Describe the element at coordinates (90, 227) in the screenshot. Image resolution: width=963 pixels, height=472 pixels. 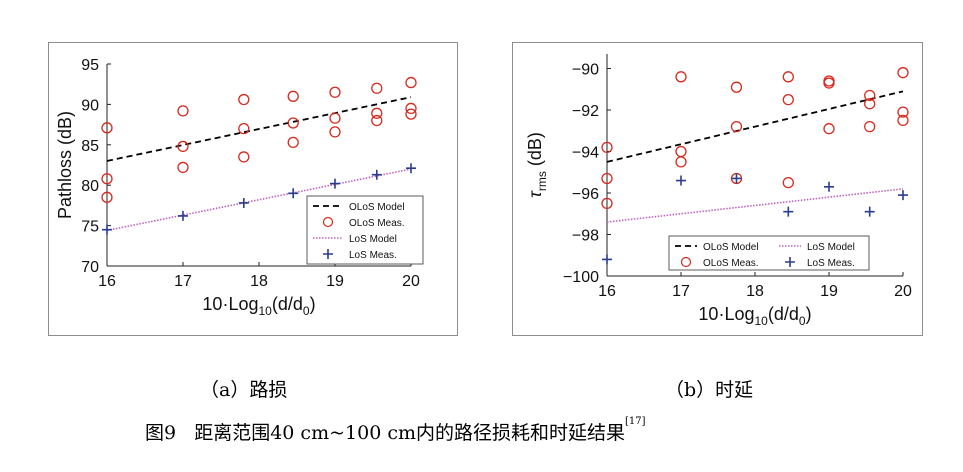
I see `y-tick-label: 75` at that location.